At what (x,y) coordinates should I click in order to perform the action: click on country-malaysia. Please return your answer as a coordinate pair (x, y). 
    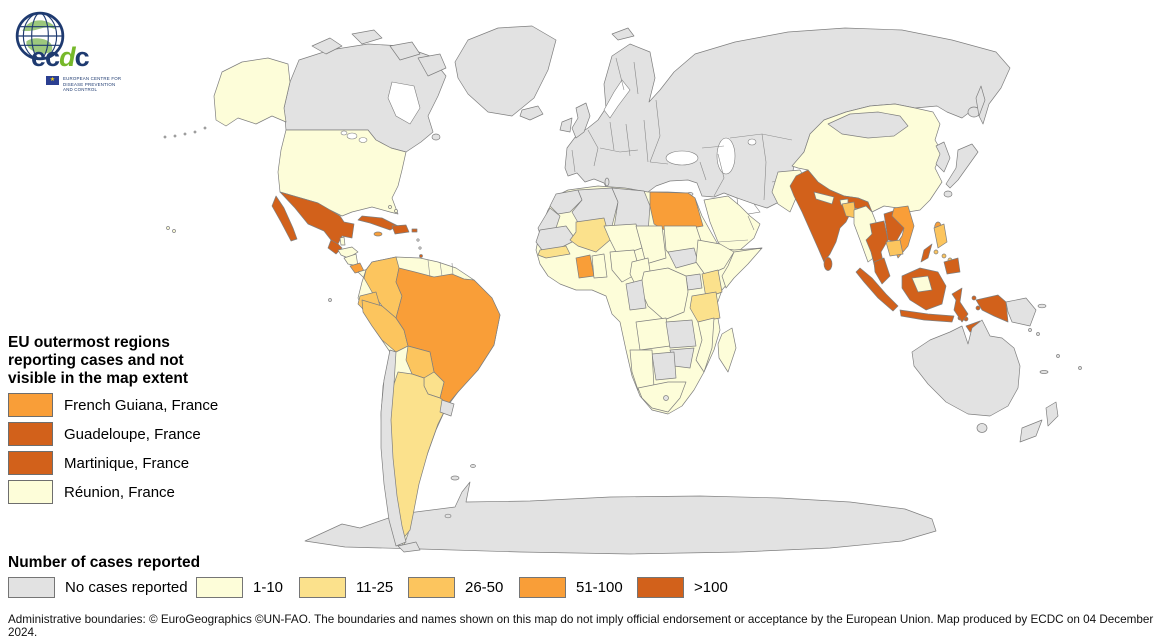
    Looking at the image, I should click on (882, 271).